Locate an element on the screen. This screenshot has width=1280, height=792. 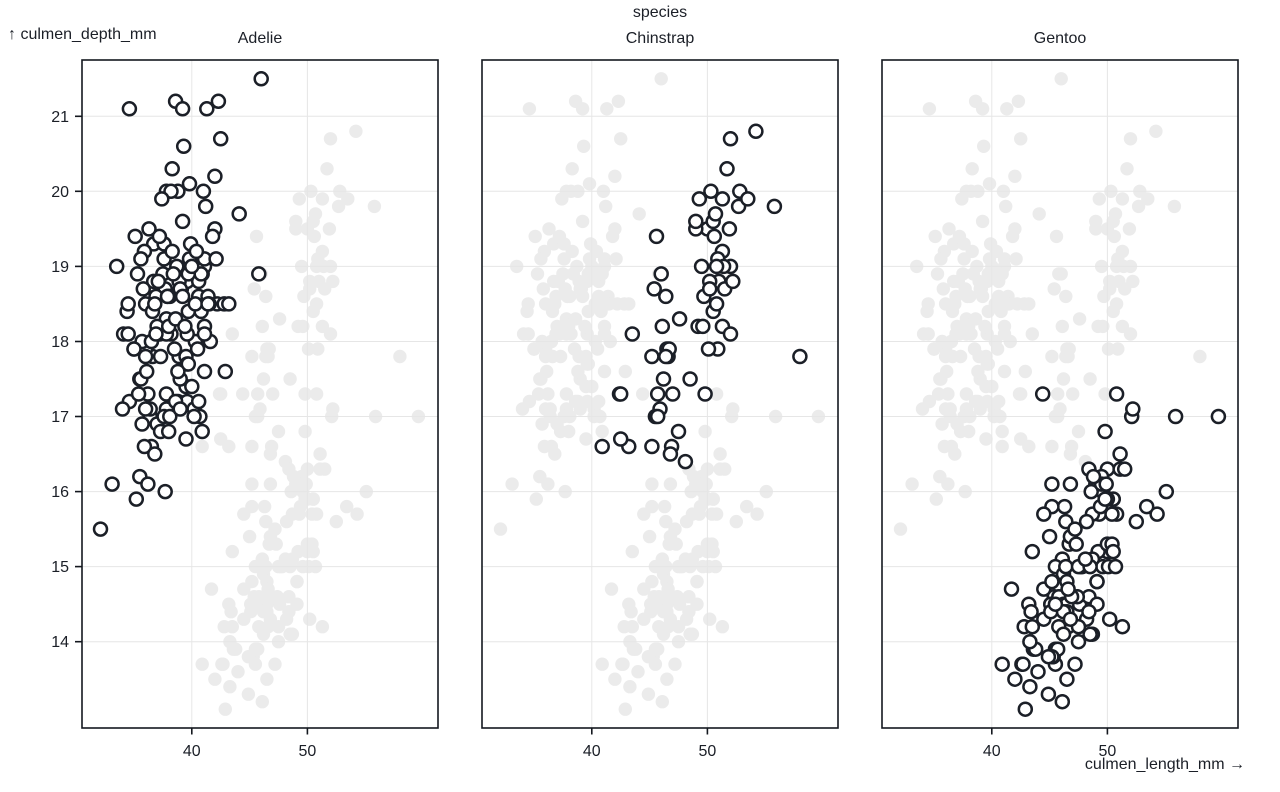
x-tick-label: 40 is located at coordinates (592, 751).